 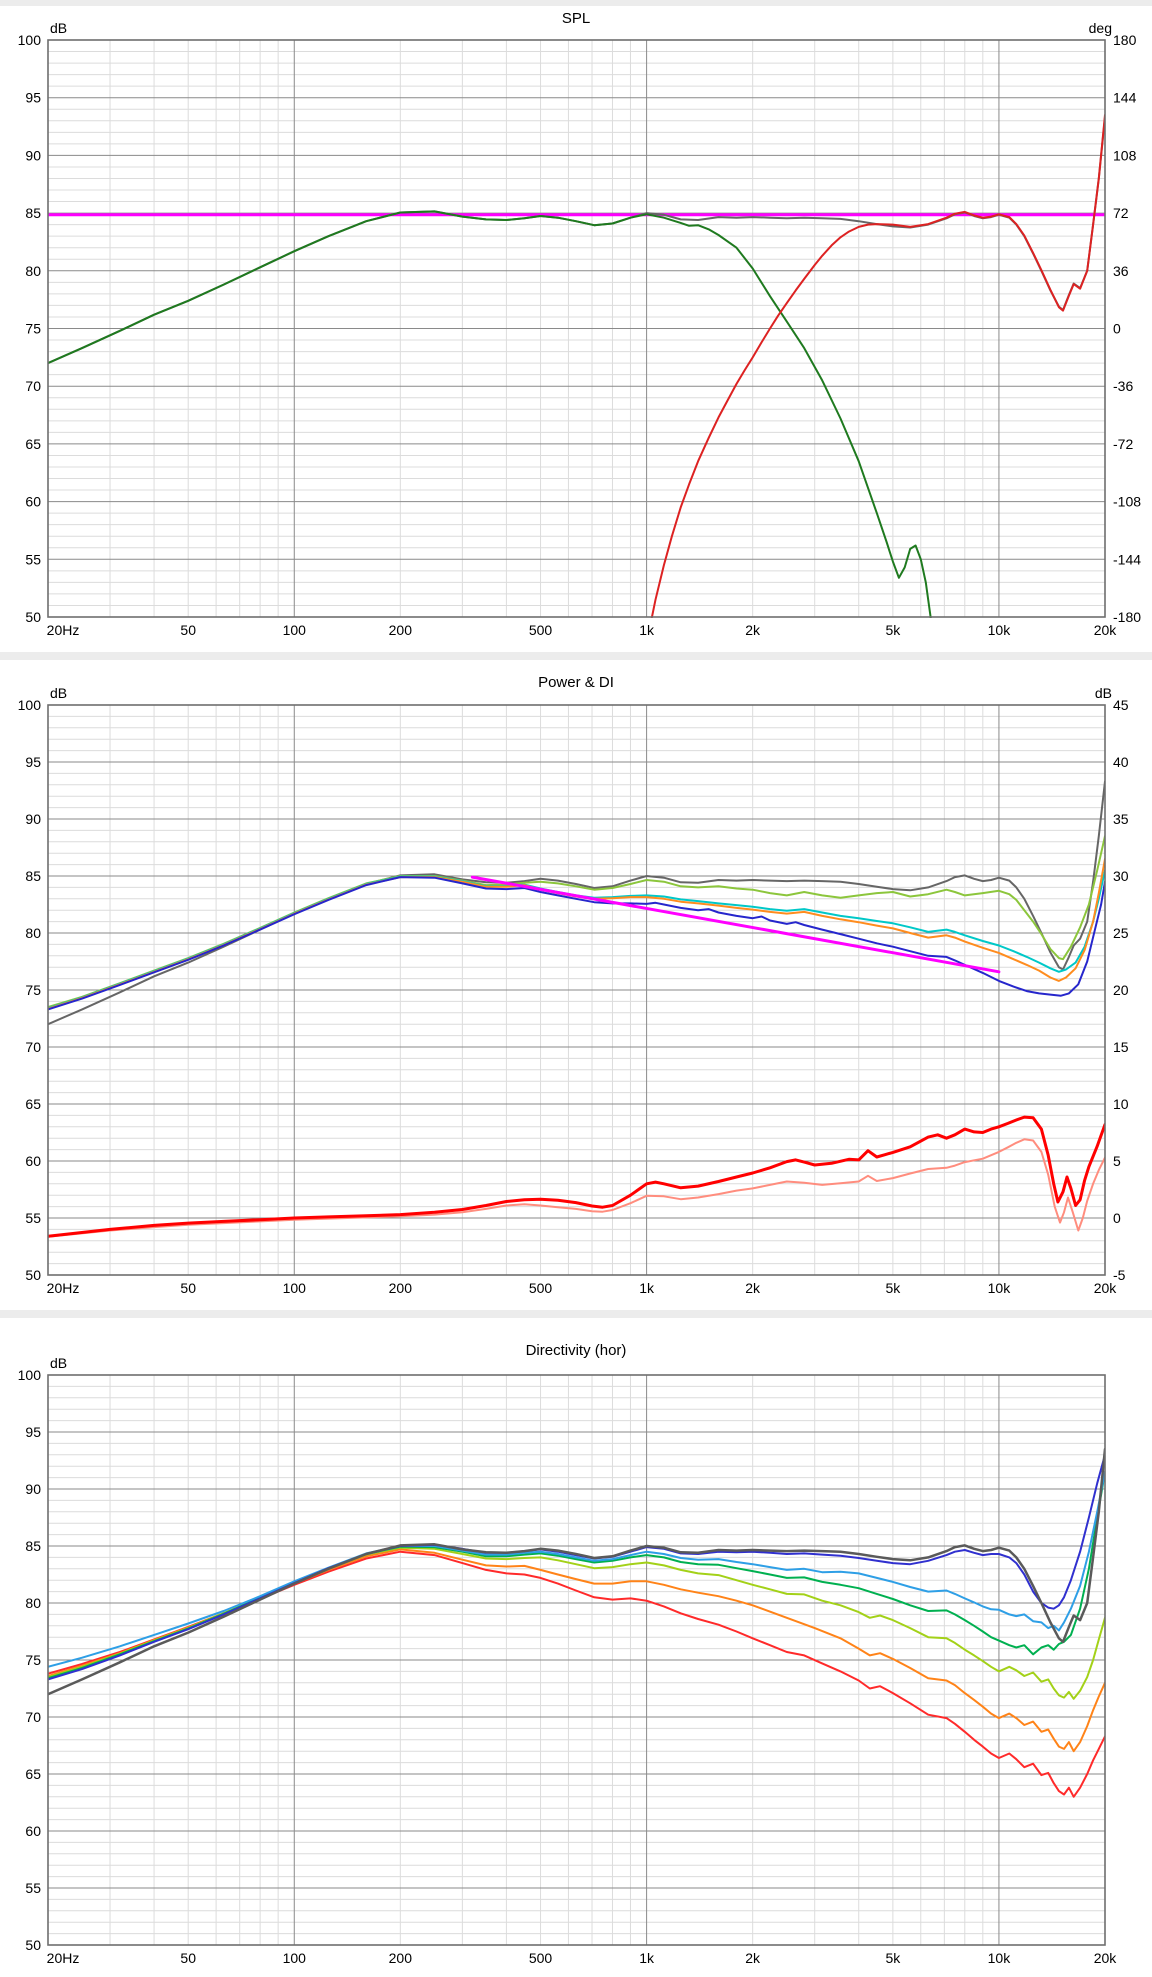 I want to click on svg-text: 5, so click(x=1117, y=1161).